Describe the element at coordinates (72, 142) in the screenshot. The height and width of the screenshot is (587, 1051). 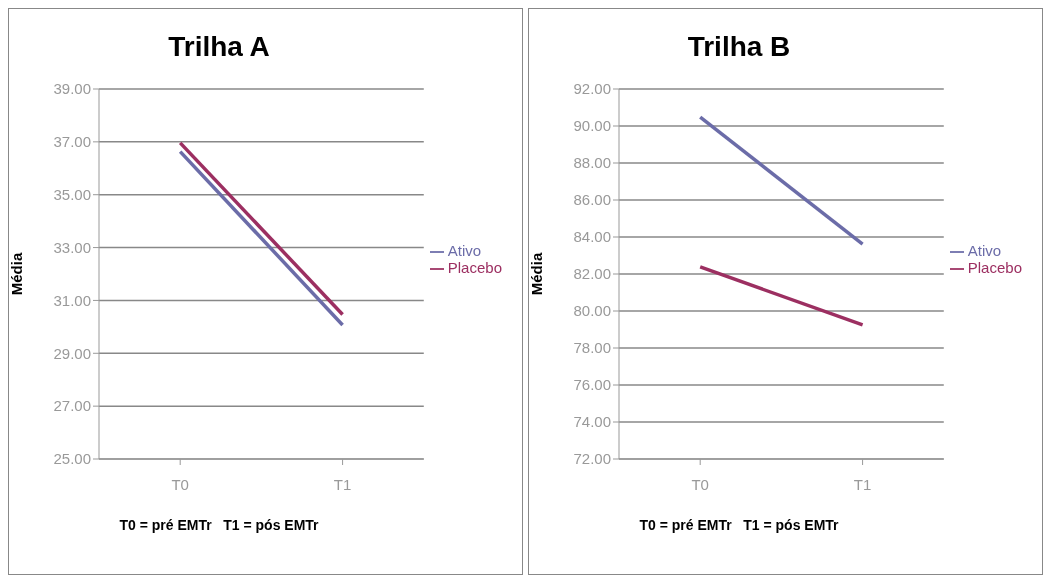
I see `y-tick-label: 37.00` at that location.